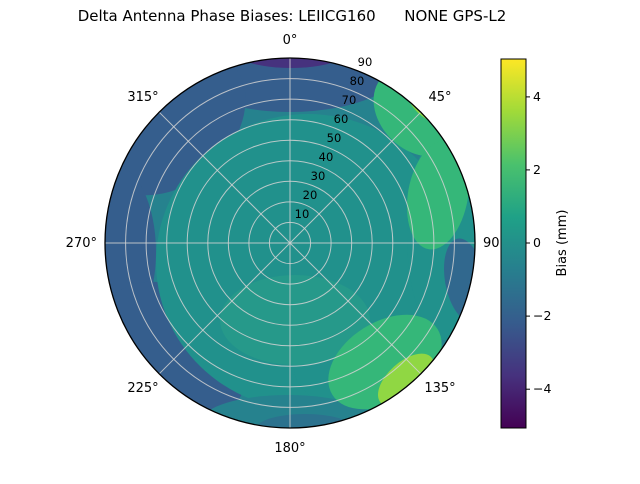  I want to click on colorbar-axis-label: Bias (mm), so click(562, 243).